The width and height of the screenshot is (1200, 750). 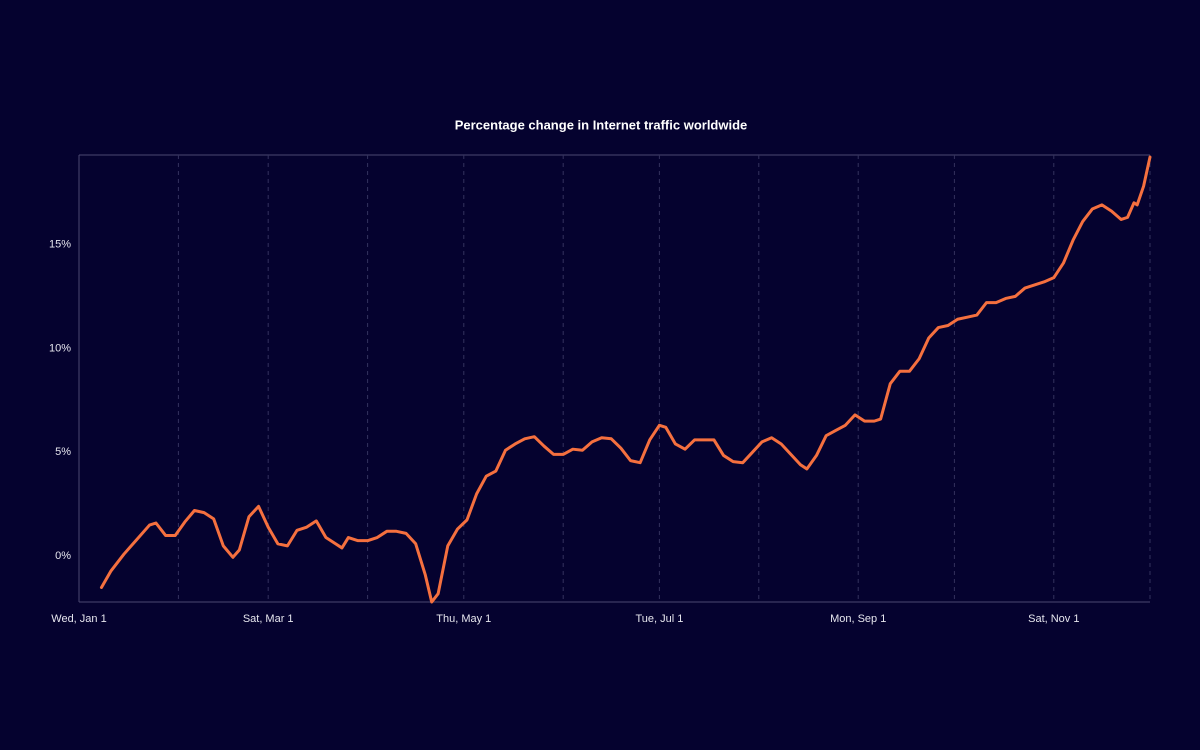 What do you see at coordinates (63, 452) in the screenshot?
I see `y-tick-label: 5%` at bounding box center [63, 452].